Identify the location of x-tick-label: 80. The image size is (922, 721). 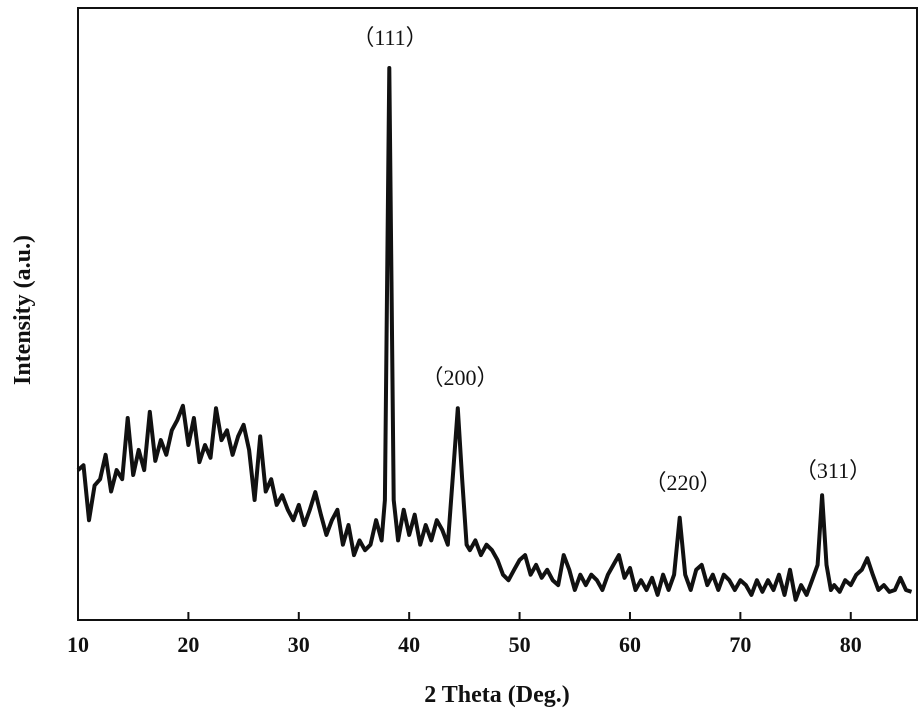
(851, 644).